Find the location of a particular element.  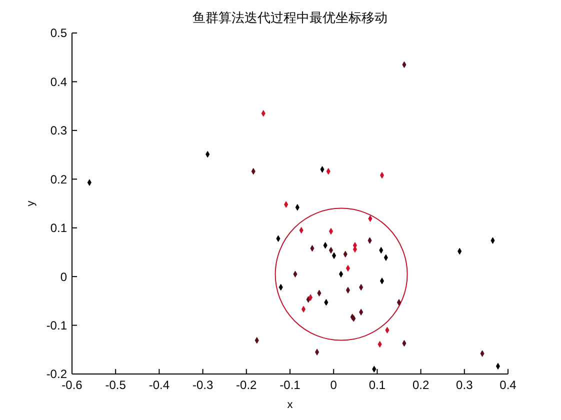

chart-title: 鱼群算法迭代过程中最优坐标移动 is located at coordinates (290, 18).